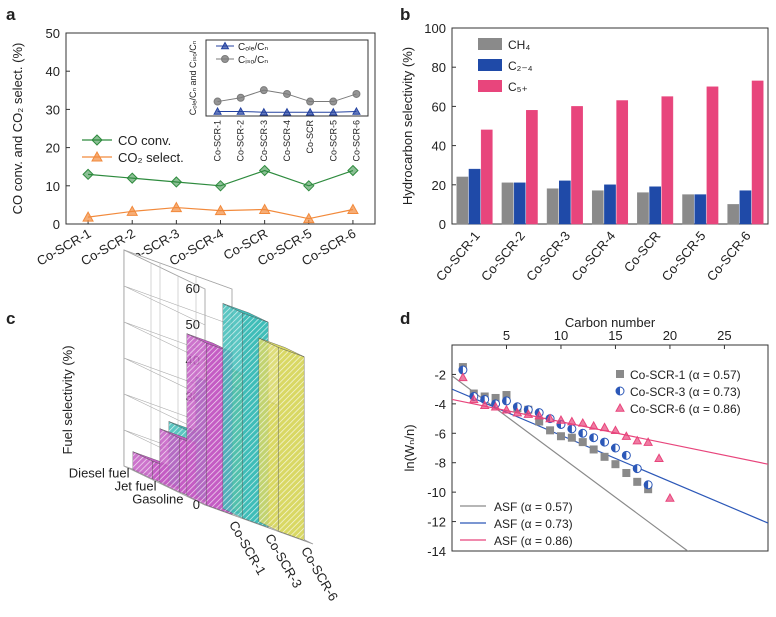  Describe the element at coordinates (225, 45) in the screenshot. I see `panel-a-inset-legend-marker` at that location.